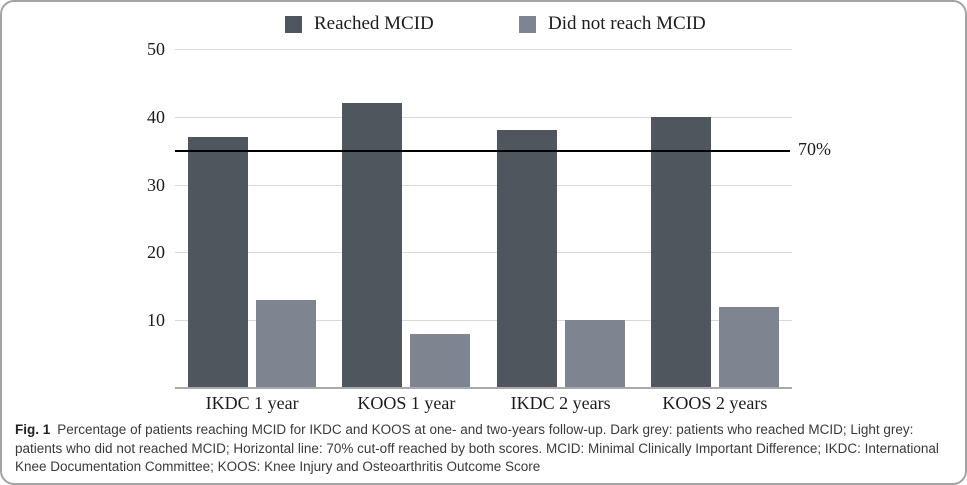 Image resolution: width=967 pixels, height=485 pixels. I want to click on reference-line-70pct, so click(482, 150).